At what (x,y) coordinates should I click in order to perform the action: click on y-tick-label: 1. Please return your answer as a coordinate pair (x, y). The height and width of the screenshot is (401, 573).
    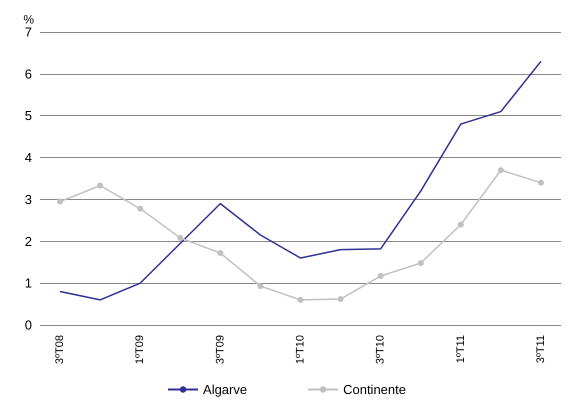
    Looking at the image, I should click on (28, 283).